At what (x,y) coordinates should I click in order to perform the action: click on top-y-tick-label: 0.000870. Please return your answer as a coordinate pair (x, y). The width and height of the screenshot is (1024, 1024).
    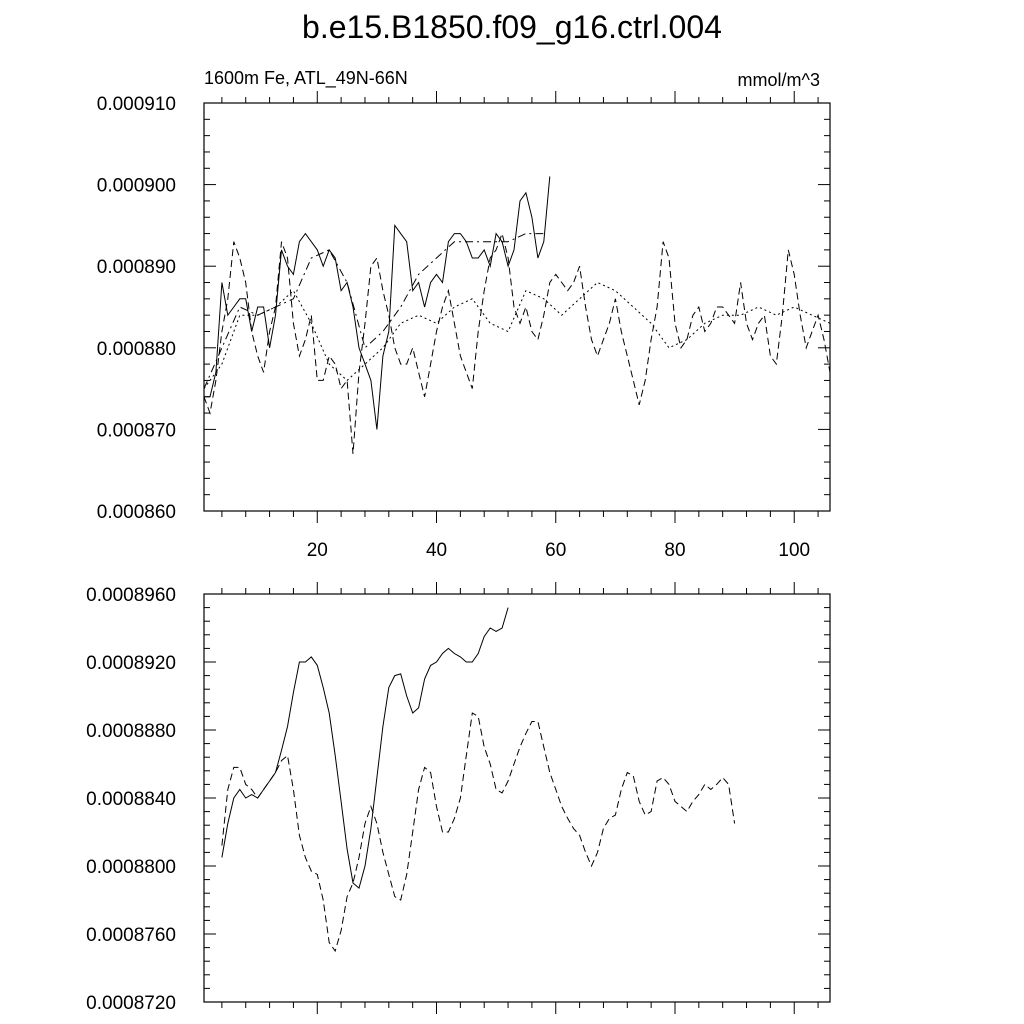
    Looking at the image, I should click on (136, 430).